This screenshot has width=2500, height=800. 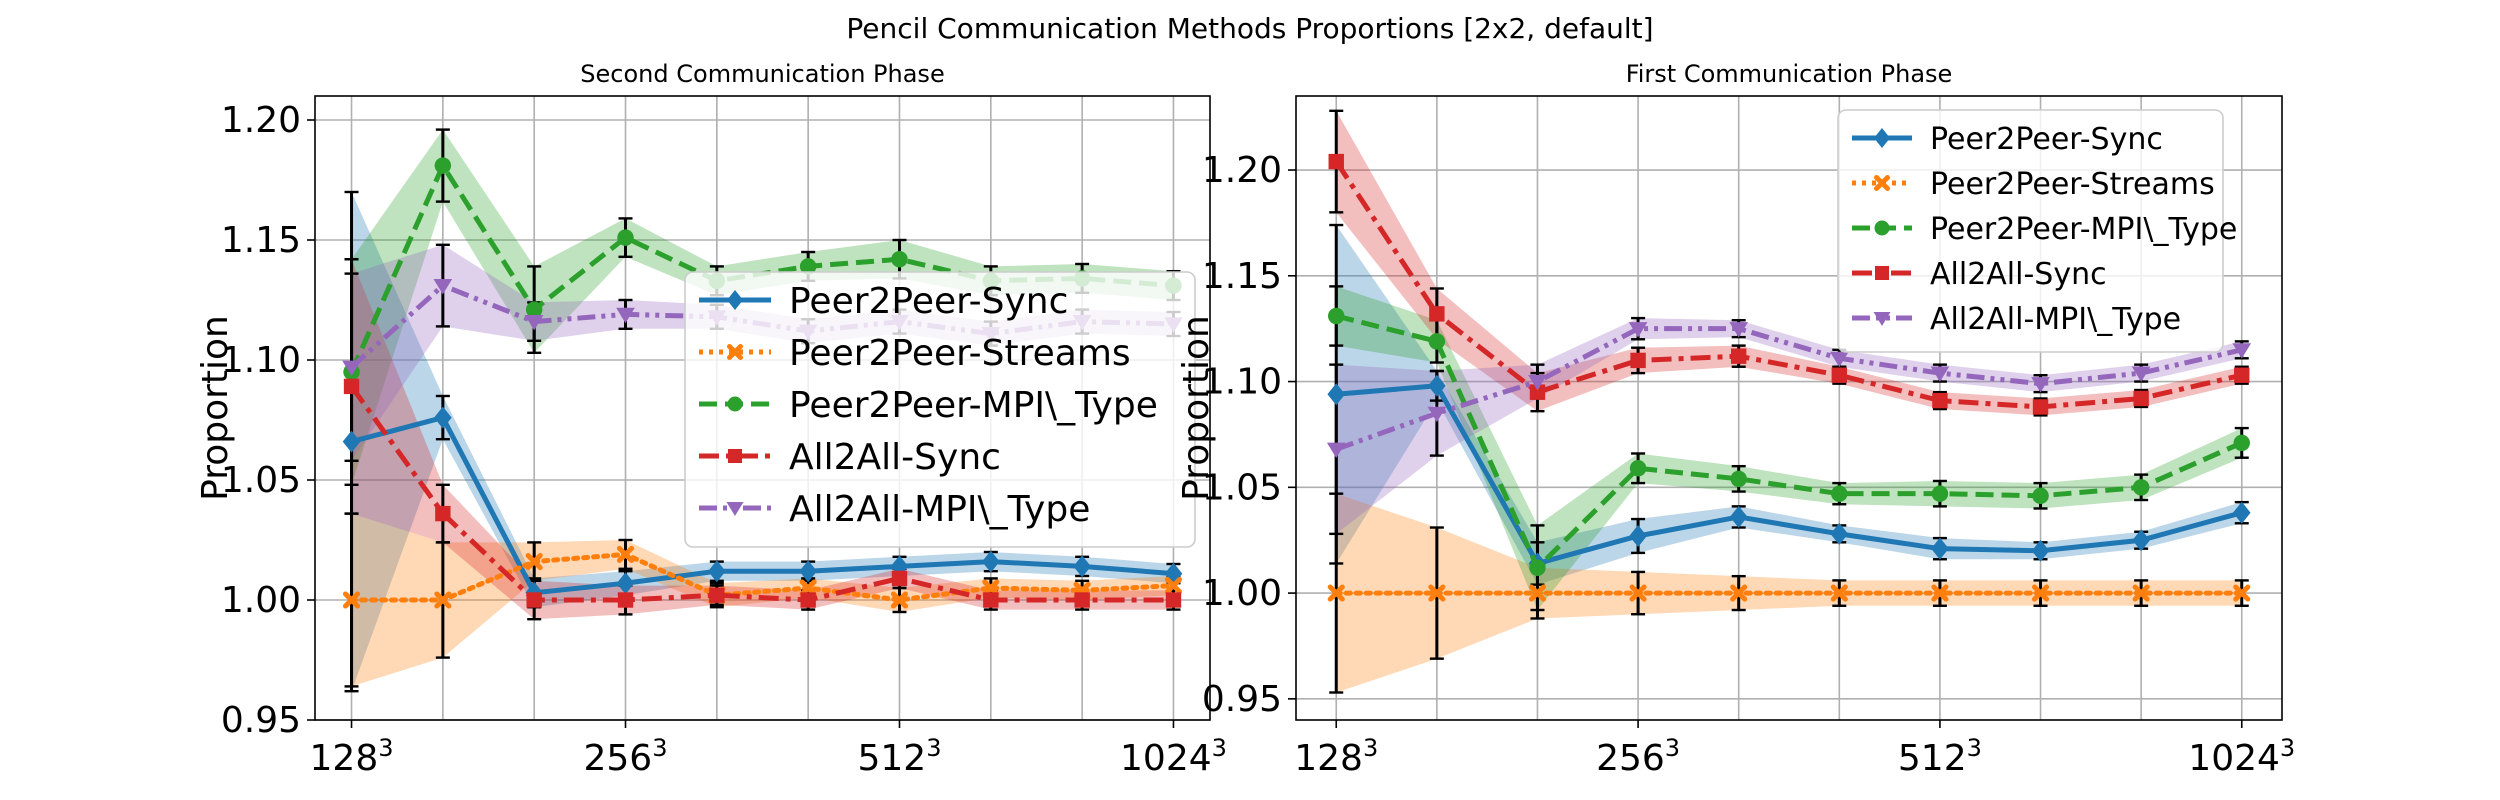 I want to click on panel-title: Second Communication Phase, so click(x=762, y=74).